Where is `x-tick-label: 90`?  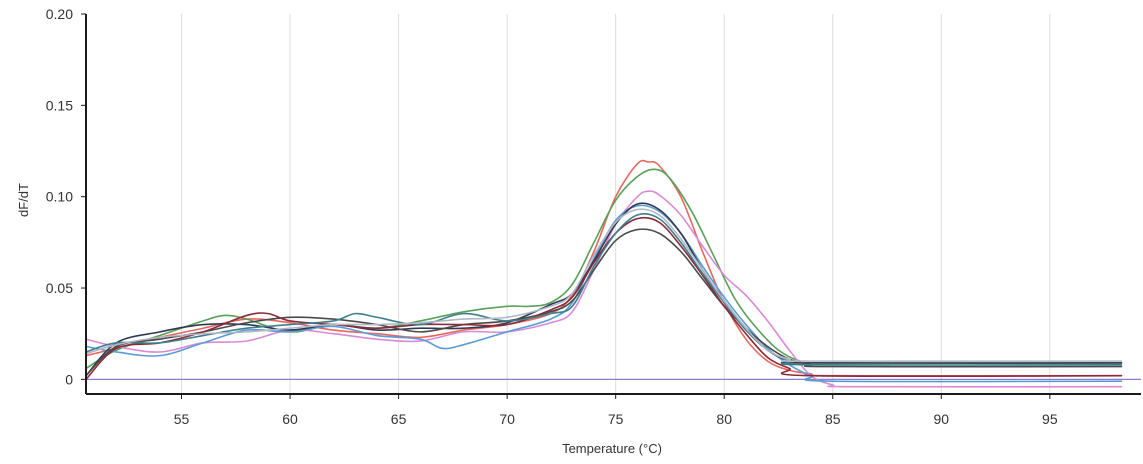 x-tick-label: 90 is located at coordinates (941, 419).